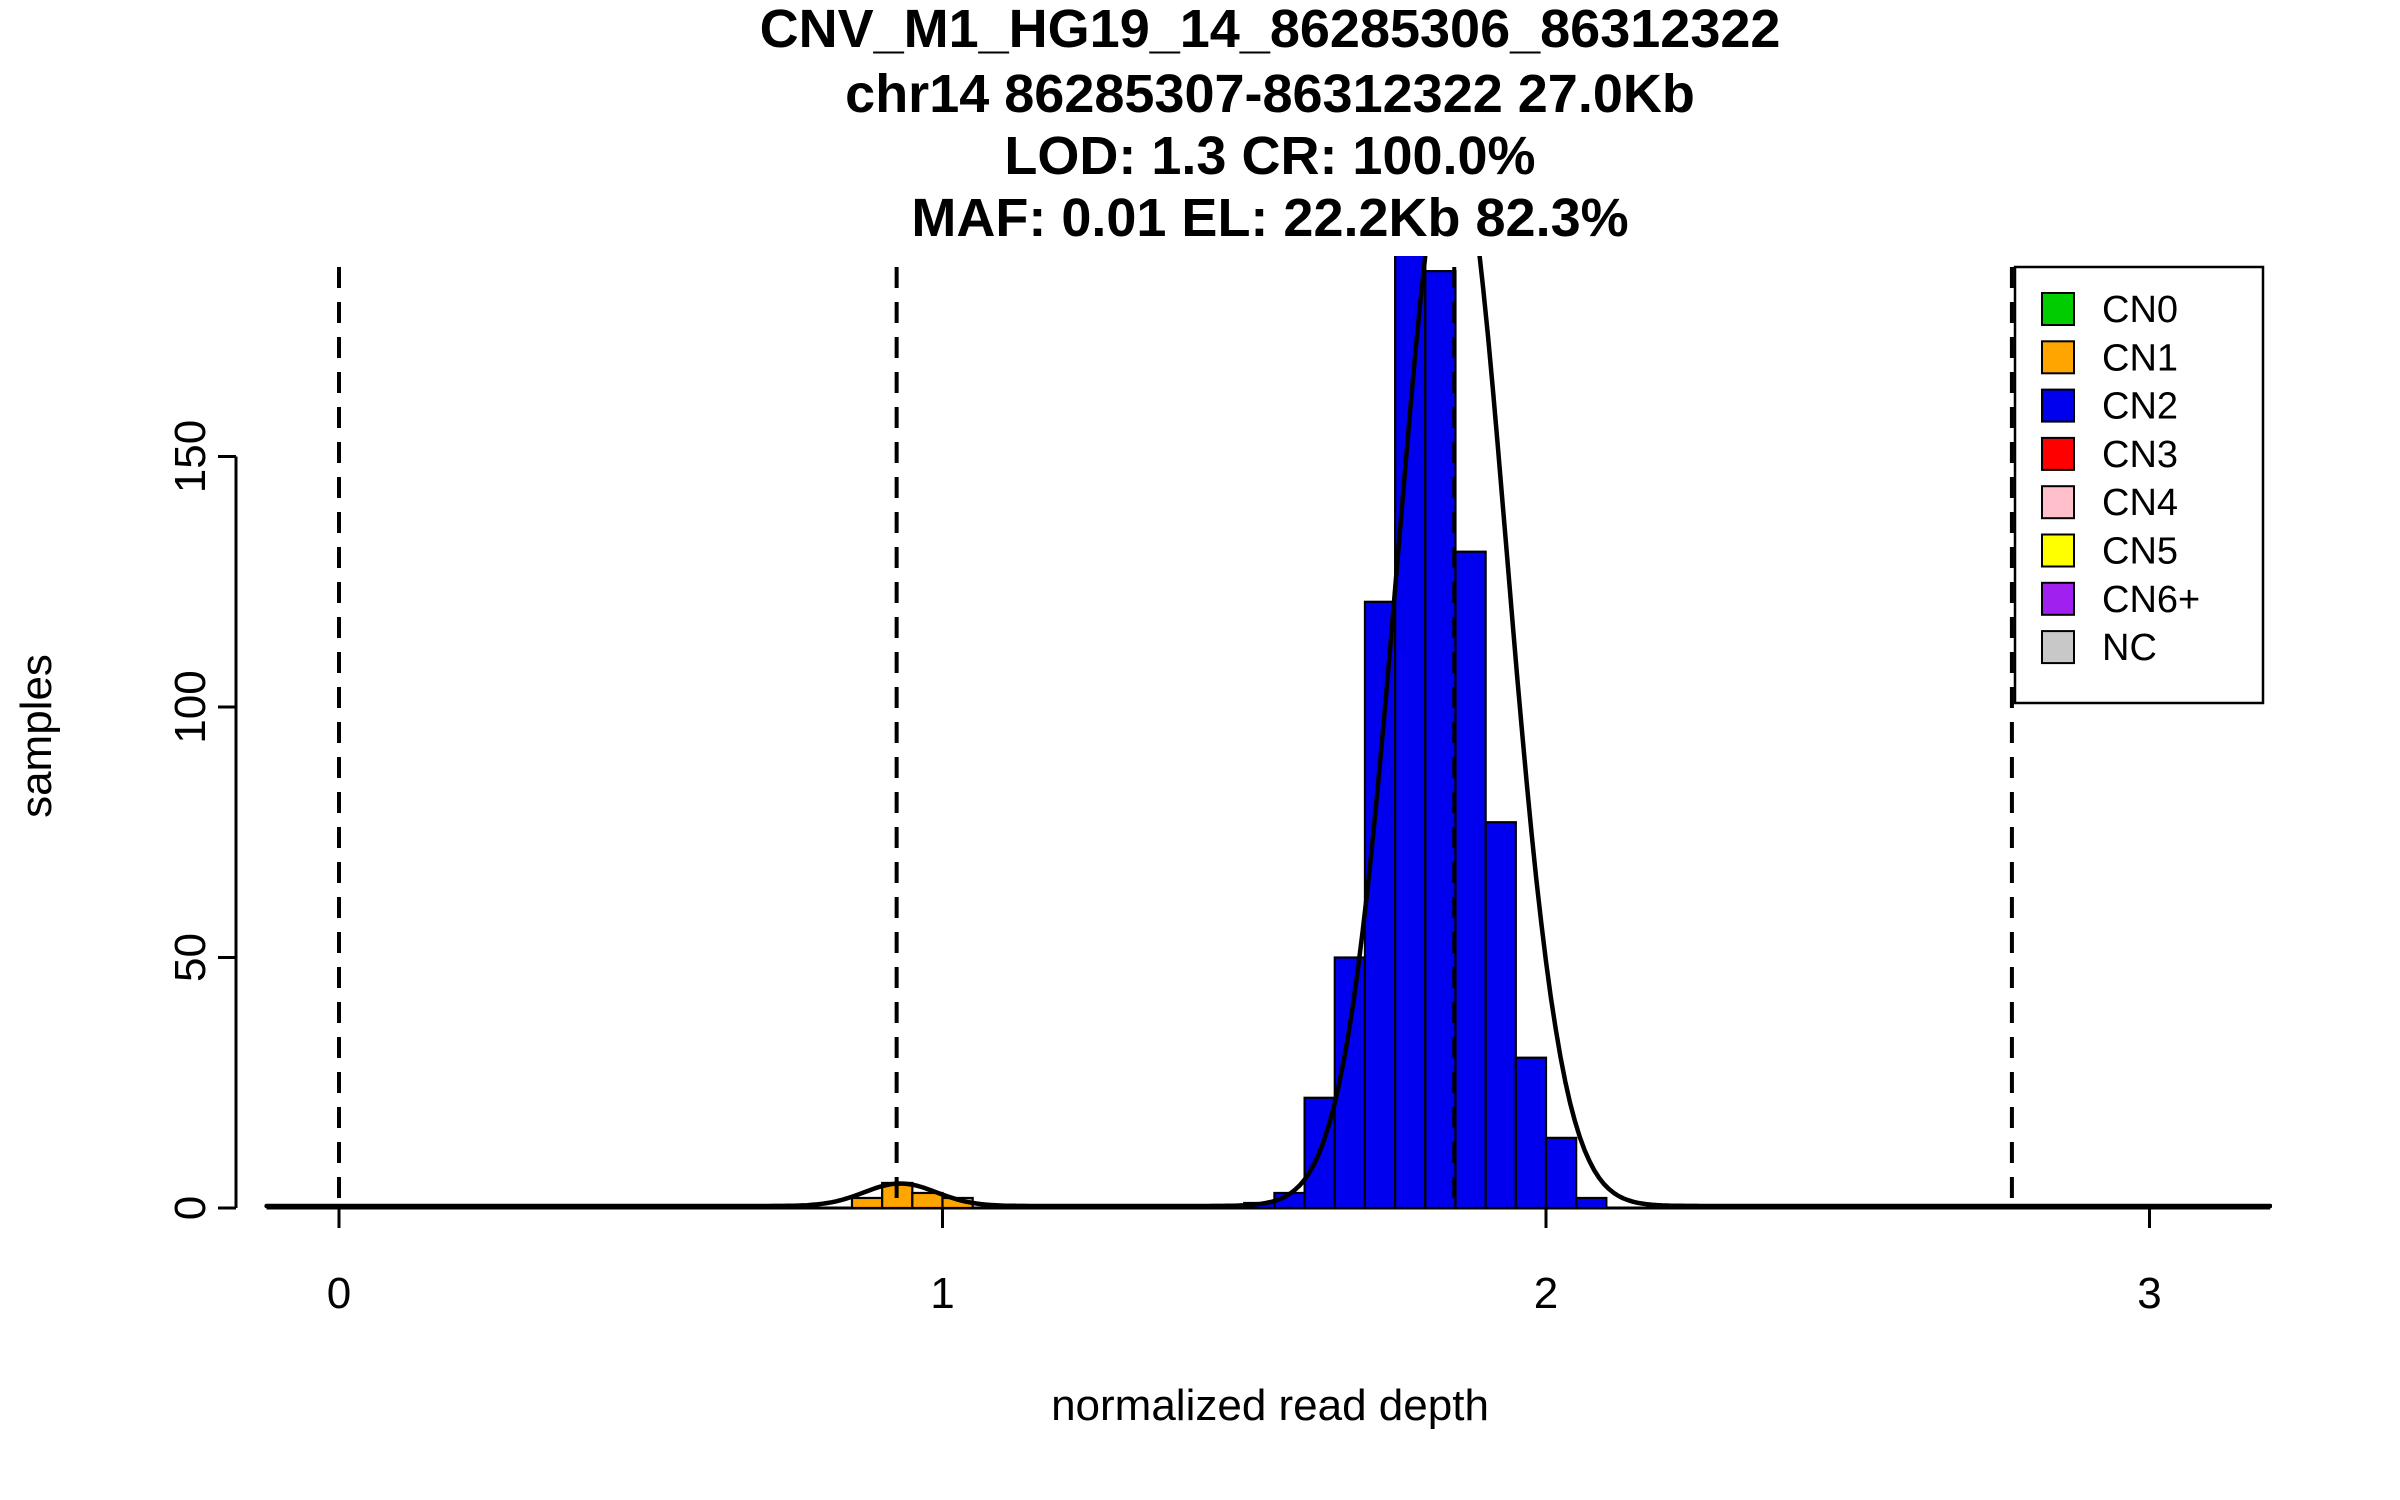  Describe the element at coordinates (1546, 1293) in the screenshot. I see `x-tick-label: 2` at that location.